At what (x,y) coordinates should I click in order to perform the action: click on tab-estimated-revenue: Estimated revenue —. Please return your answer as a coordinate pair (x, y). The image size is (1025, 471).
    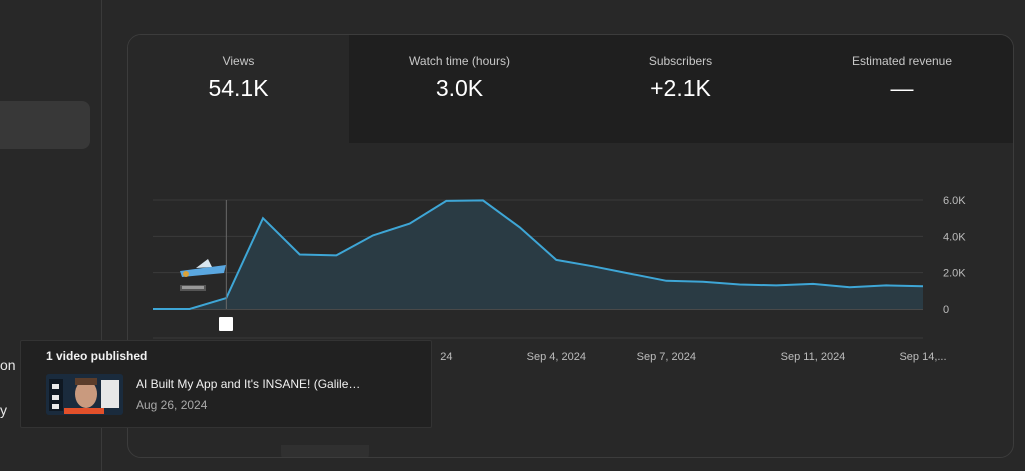
    Looking at the image, I should click on (902, 89).